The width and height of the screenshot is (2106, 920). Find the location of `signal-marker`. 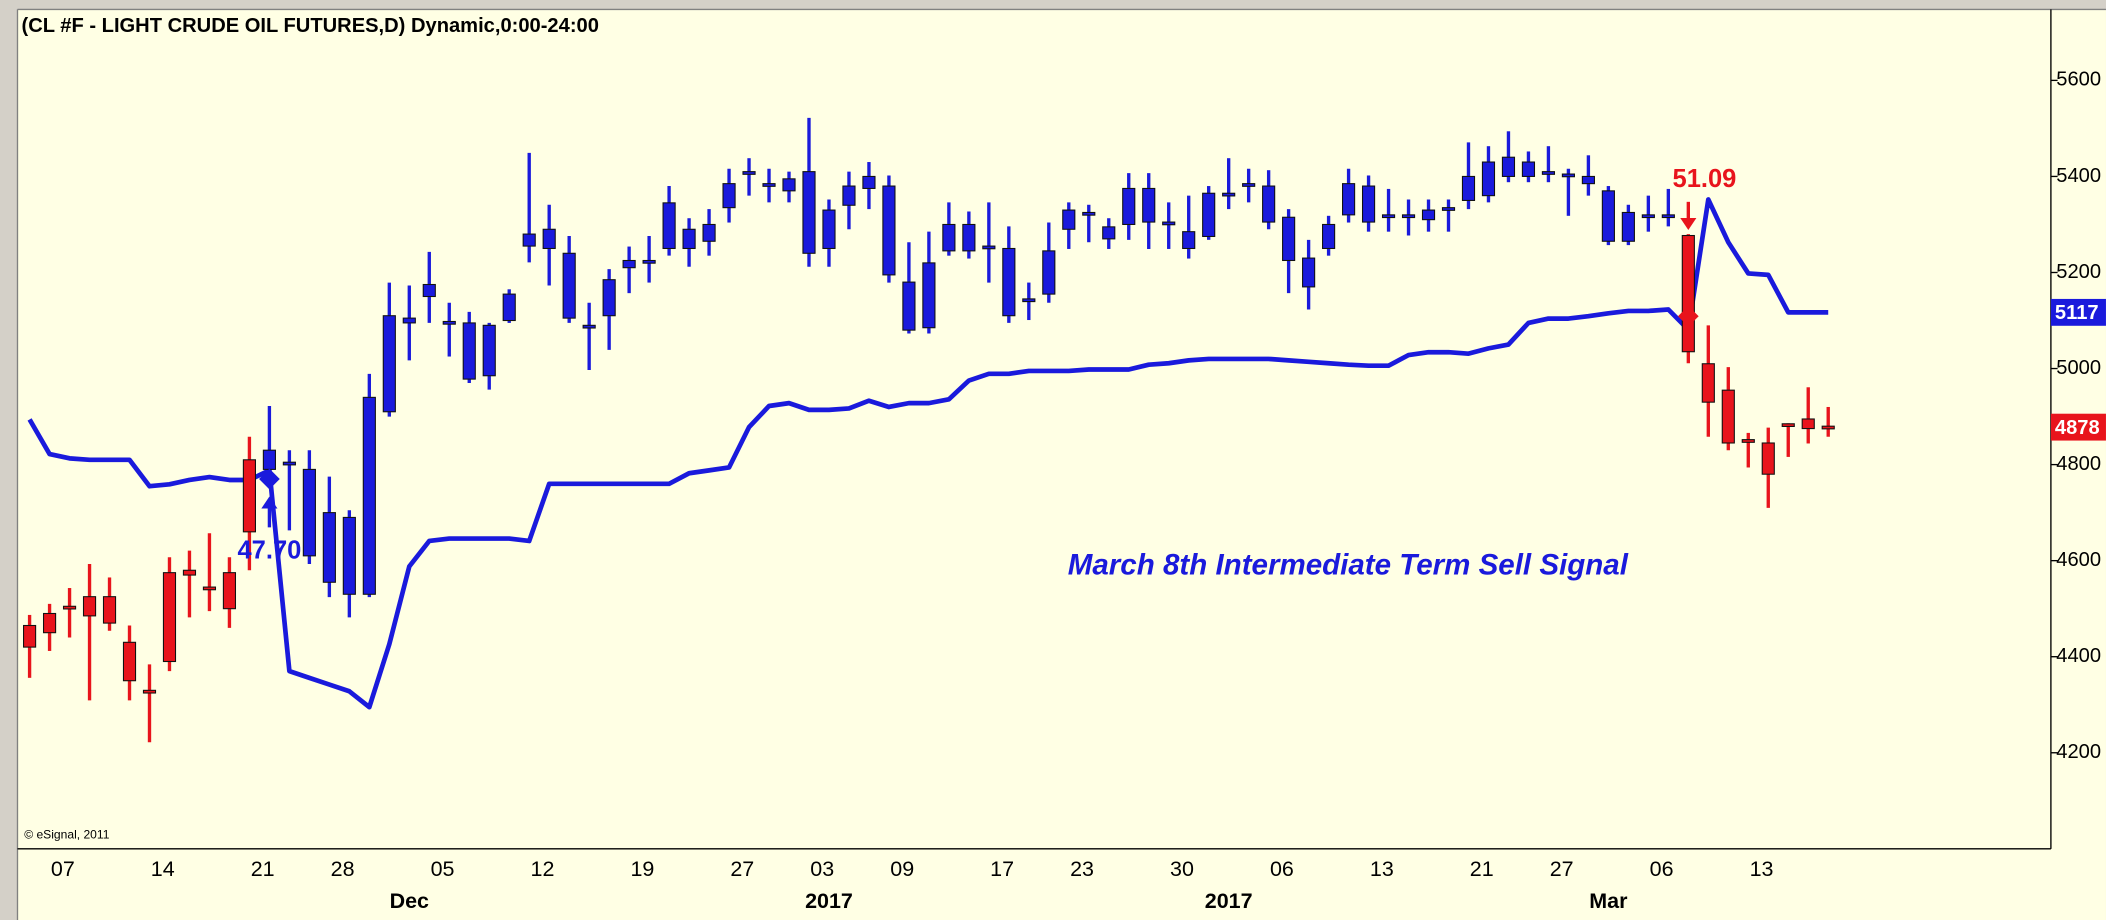

signal-marker is located at coordinates (269, 479).